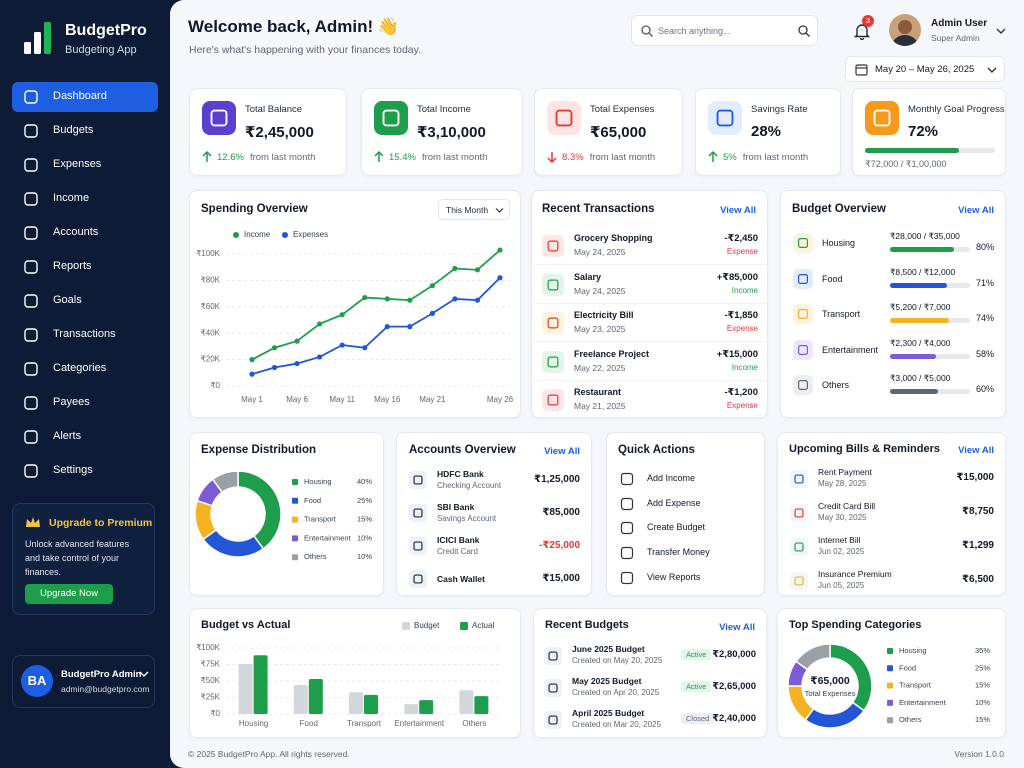 Image resolution: width=1024 pixels, height=768 pixels. What do you see at coordinates (83, 681) in the screenshot?
I see `user-box: BA BudgetPro Admin admin@budgetpro.com` at bounding box center [83, 681].